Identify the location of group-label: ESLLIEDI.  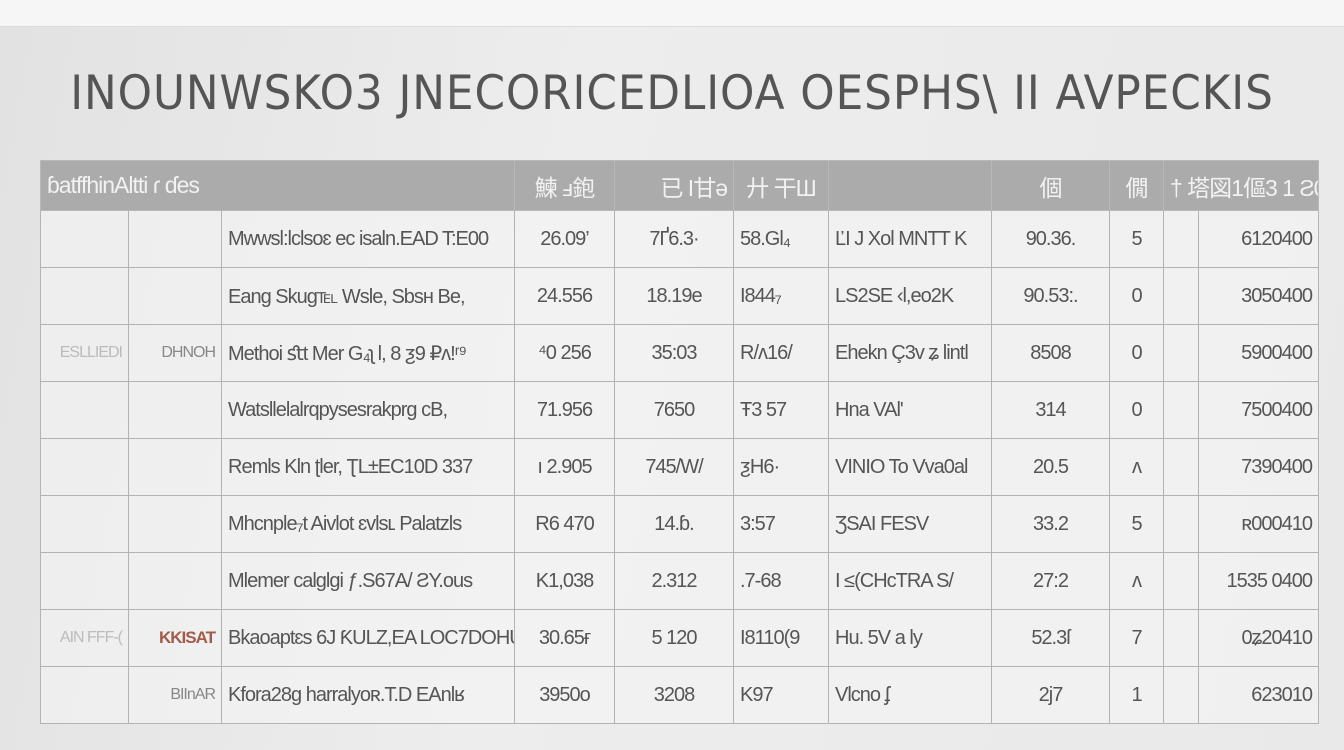
(84, 353).